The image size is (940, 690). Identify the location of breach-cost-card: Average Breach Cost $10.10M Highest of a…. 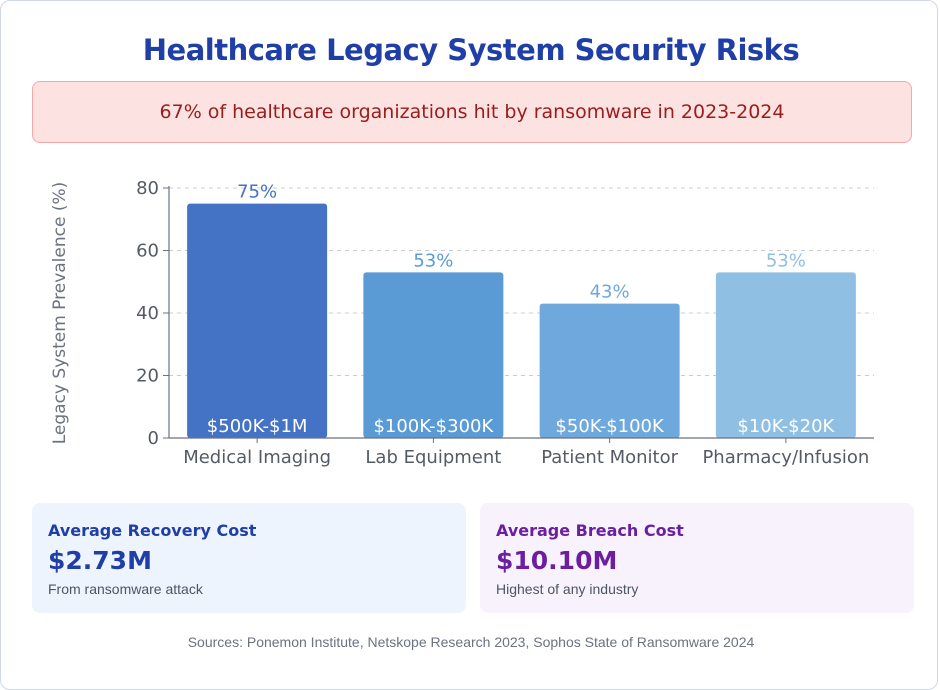
(697, 558).